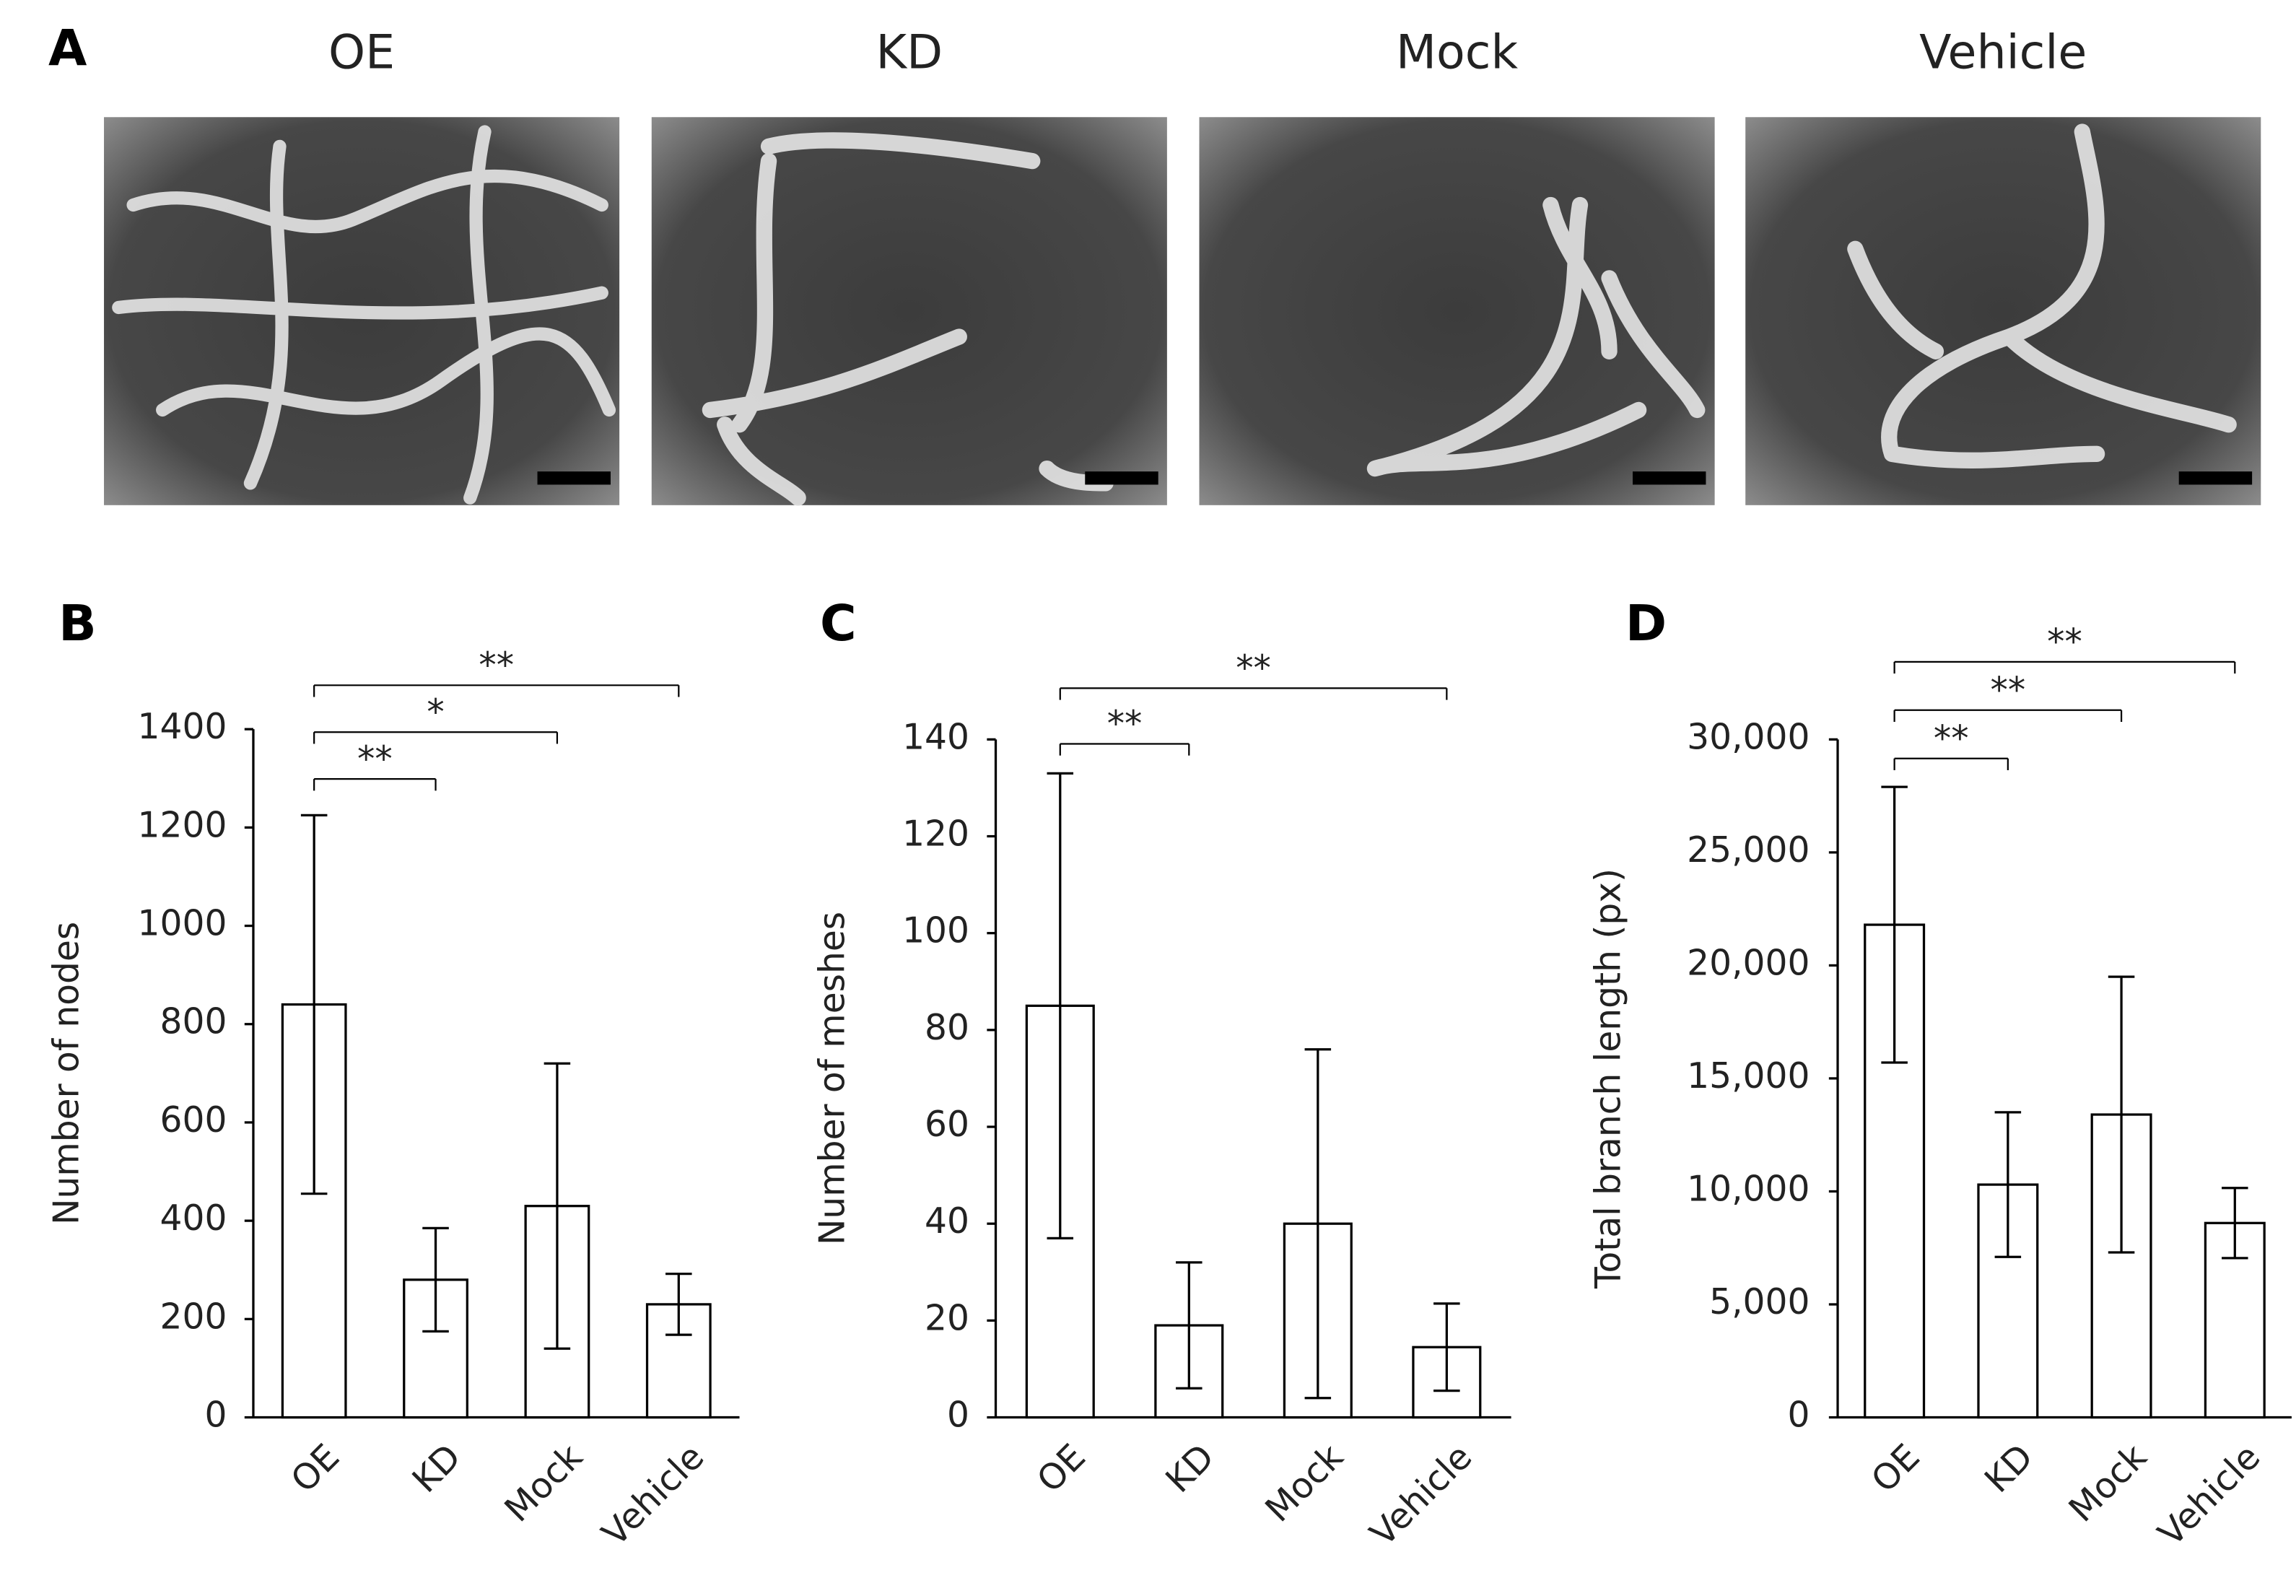  What do you see at coordinates (935, 737) in the screenshot?
I see `y-tick-label: 140` at bounding box center [935, 737].